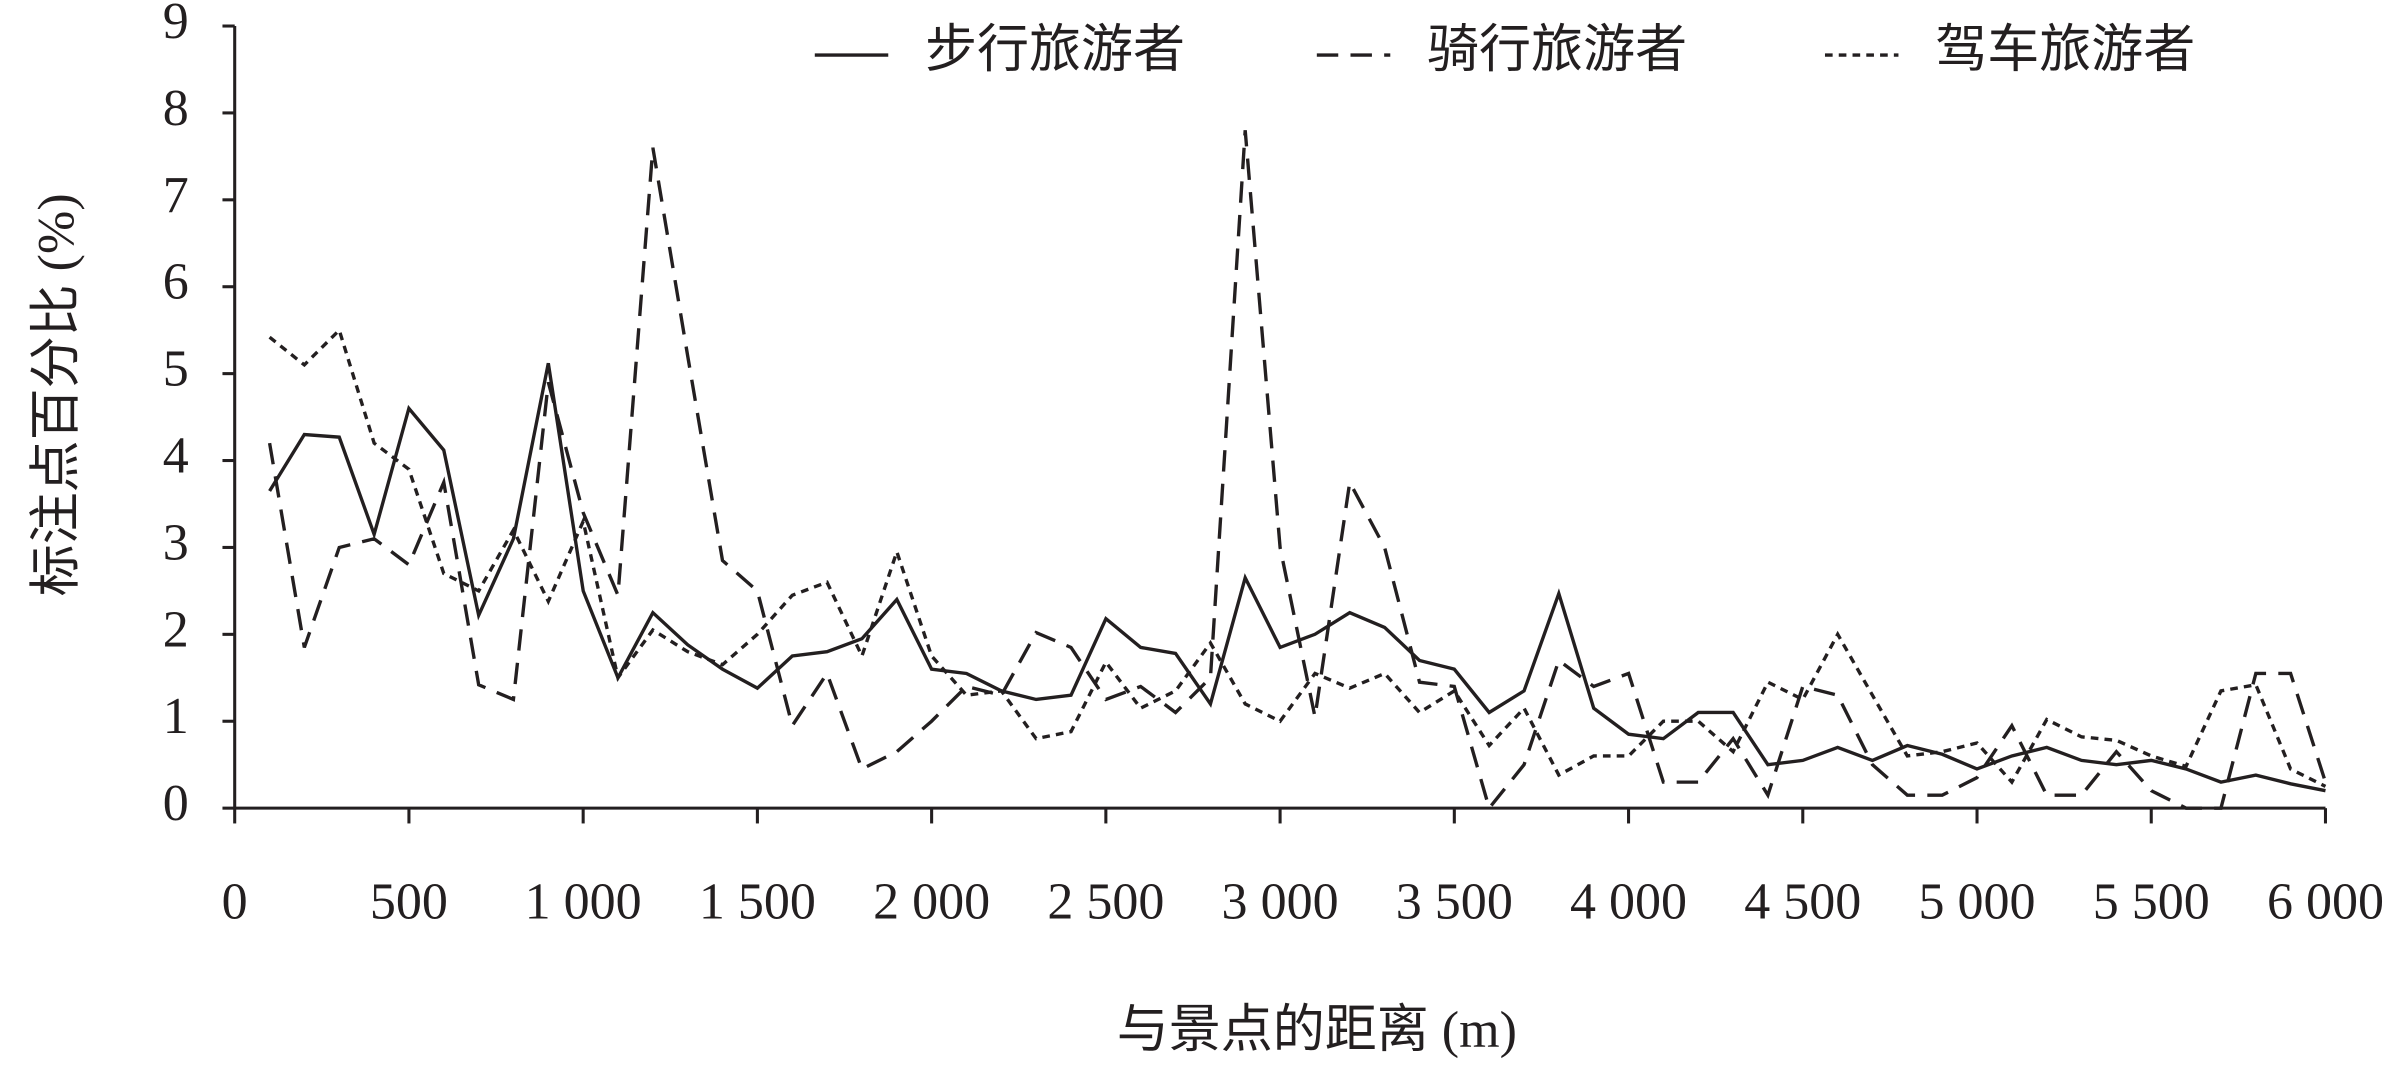 This screenshot has width=2401, height=1076. I want to click on y-tick-label: 7, so click(176, 195).